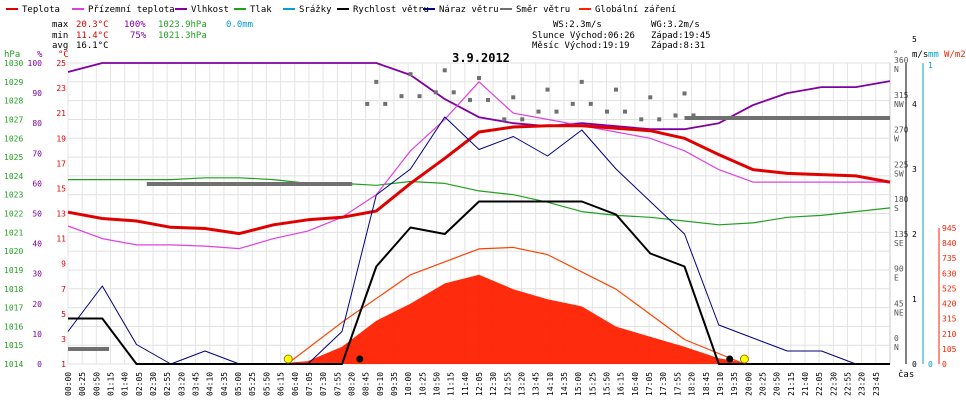  Describe the element at coordinates (239, 25) in the screenshot. I see `stats-max-rain: 0.0mm` at that location.